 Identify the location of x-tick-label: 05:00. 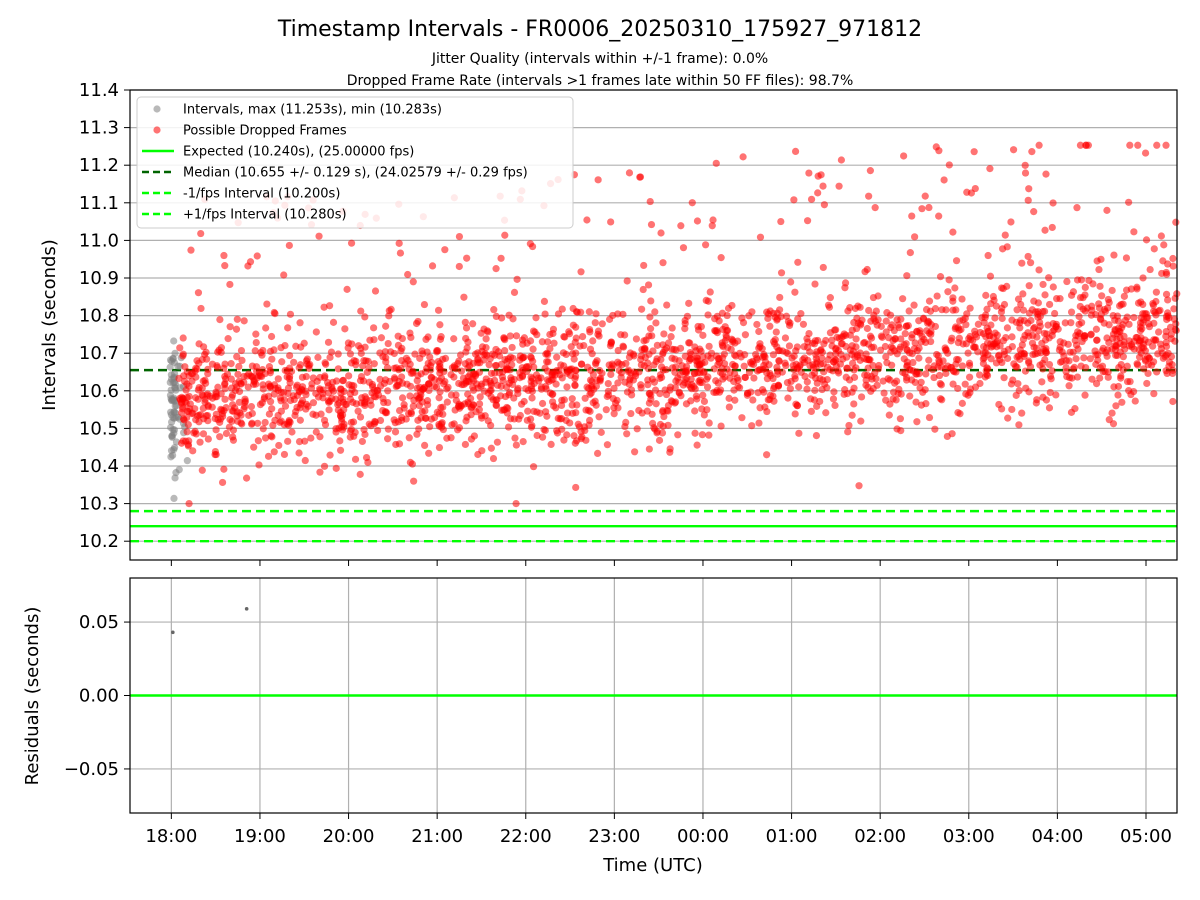
(1146, 836).